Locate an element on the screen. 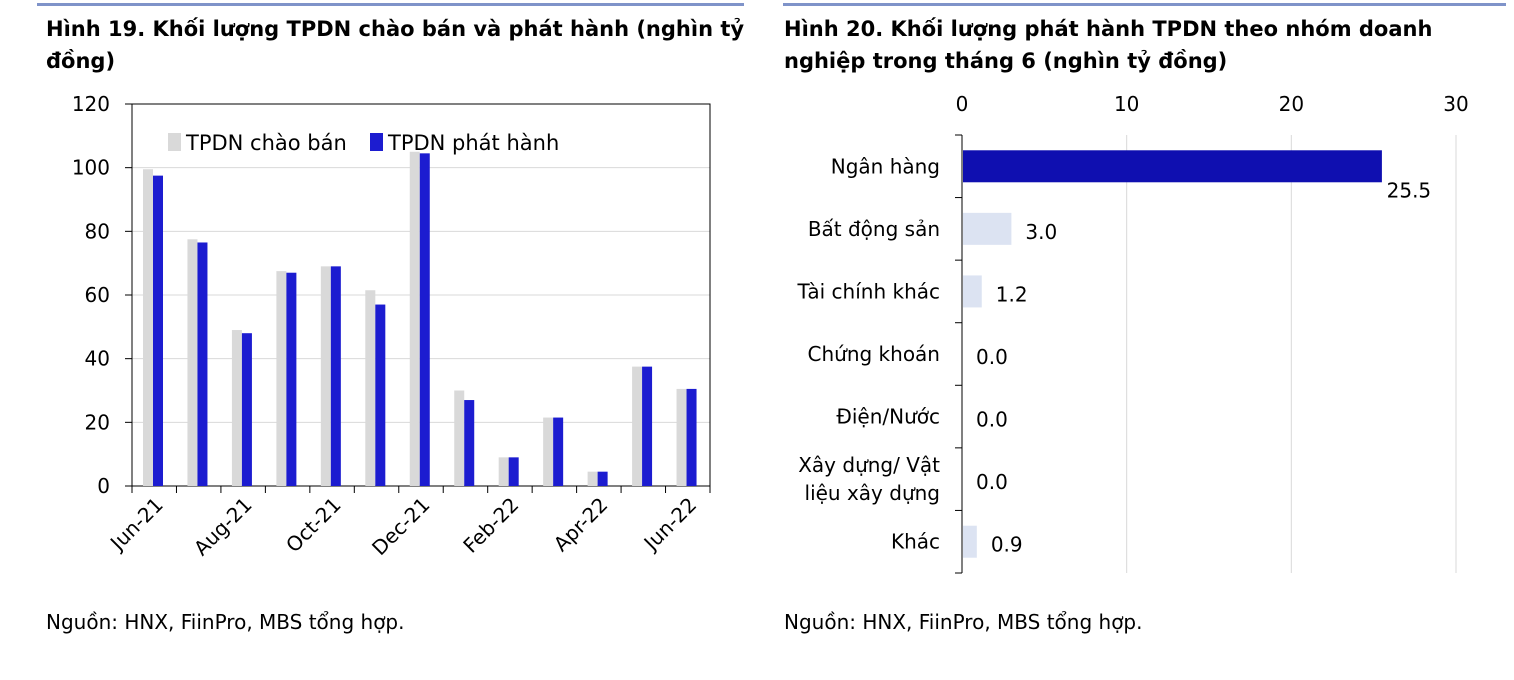 This screenshot has width=1514, height=680. category-label: Xây dựng/ Vật is located at coordinates (869, 465).